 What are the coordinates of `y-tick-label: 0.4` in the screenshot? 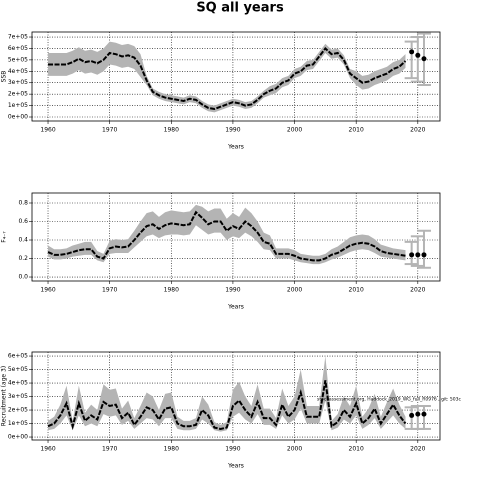 It's located at (23, 240).